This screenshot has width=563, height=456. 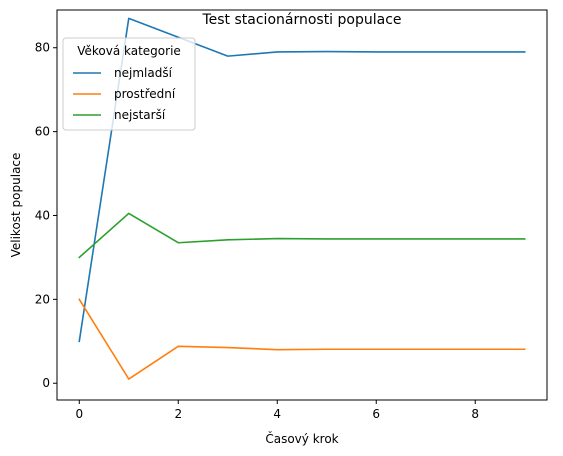 I want to click on x-tick-label: 4, so click(x=277, y=414).